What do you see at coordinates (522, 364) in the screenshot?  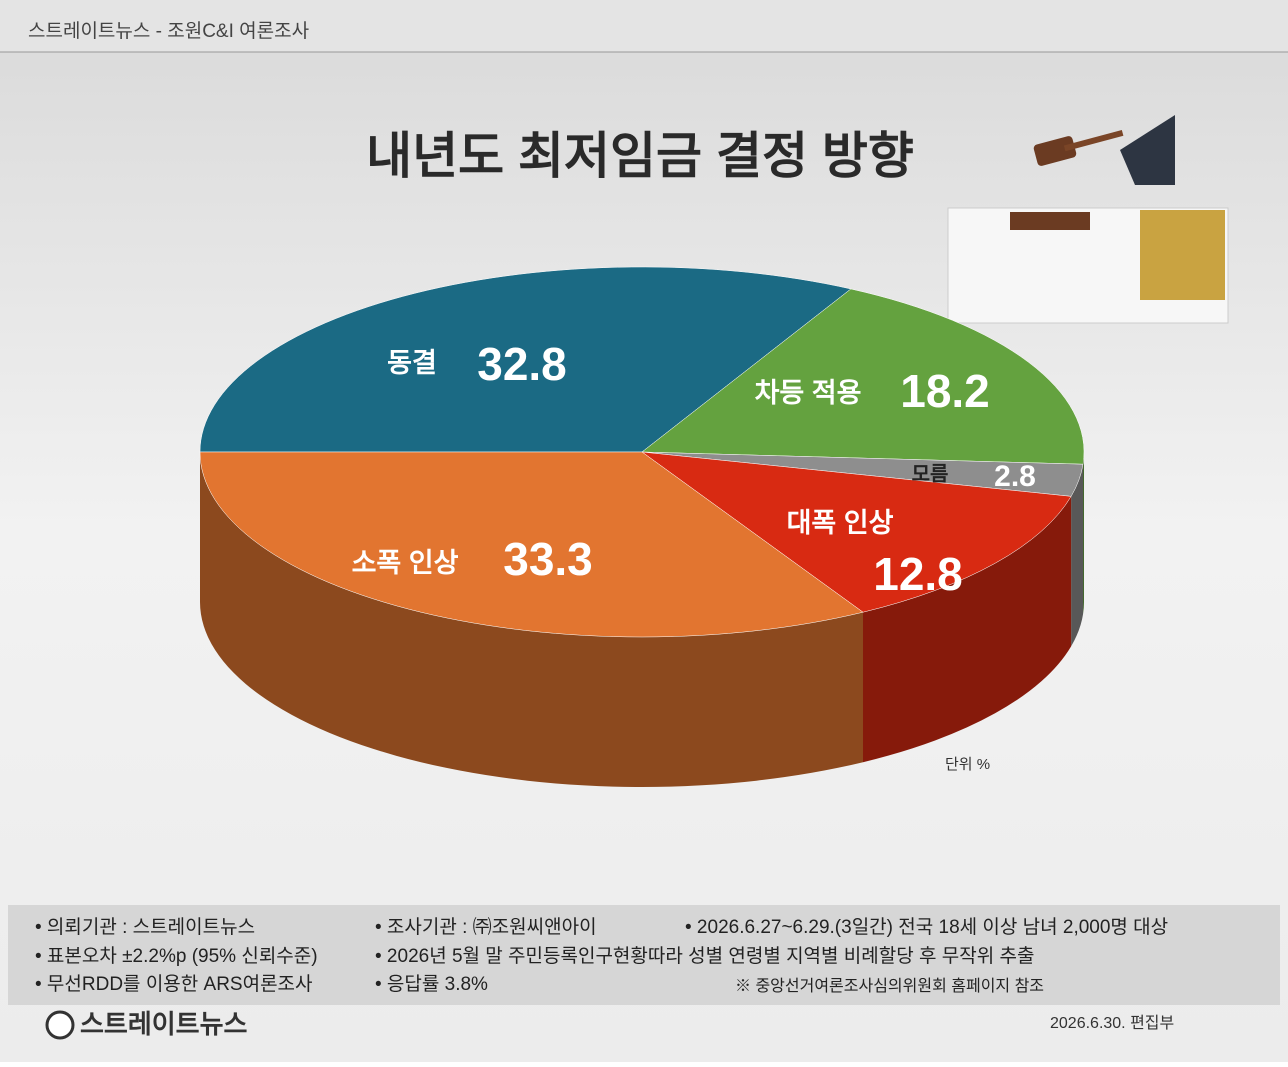 I see `value-label: 32.8` at bounding box center [522, 364].